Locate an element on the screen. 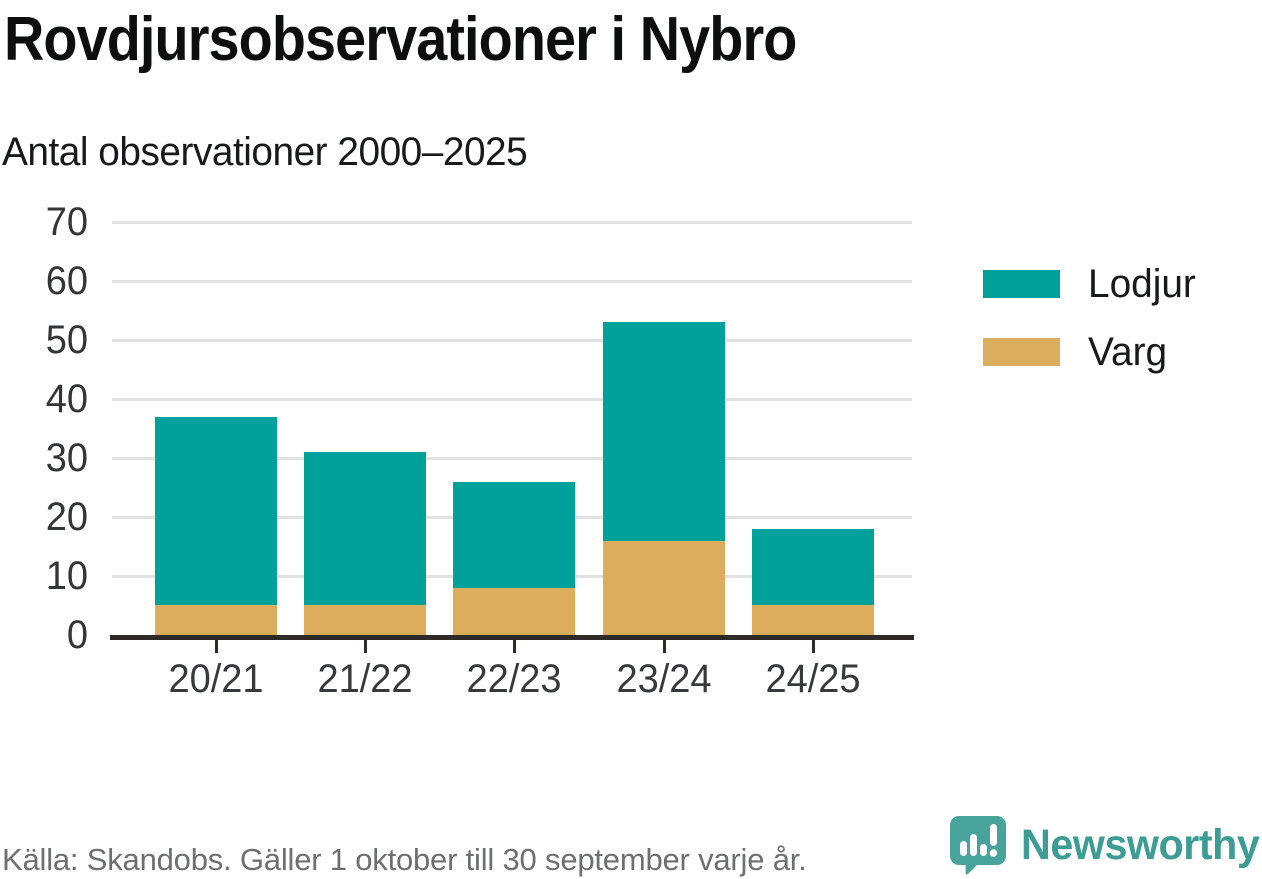  x-tick-label: 24/25 is located at coordinates (813, 679).